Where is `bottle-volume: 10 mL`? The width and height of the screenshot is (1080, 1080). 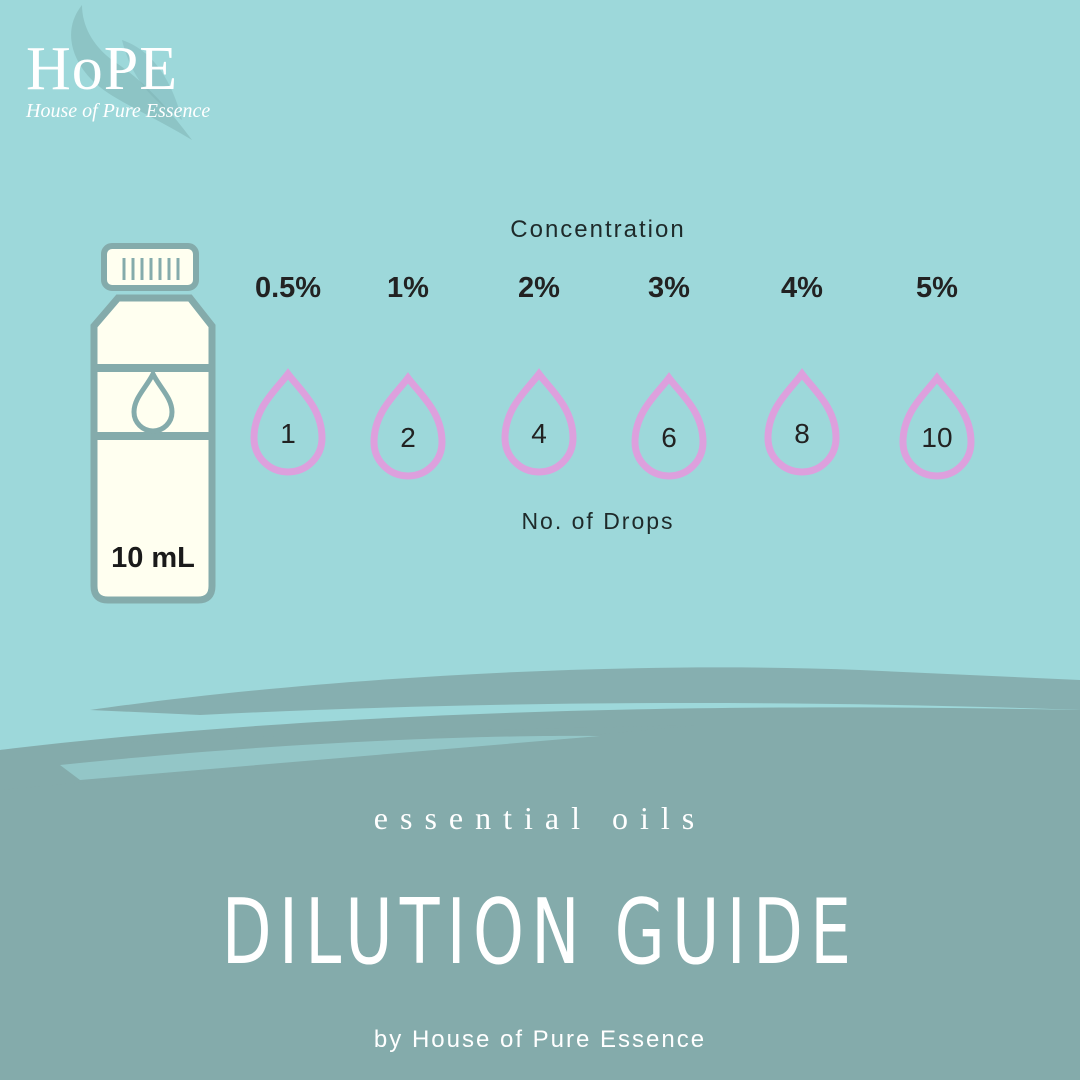 bottle-volume: 10 mL is located at coordinates (153, 558).